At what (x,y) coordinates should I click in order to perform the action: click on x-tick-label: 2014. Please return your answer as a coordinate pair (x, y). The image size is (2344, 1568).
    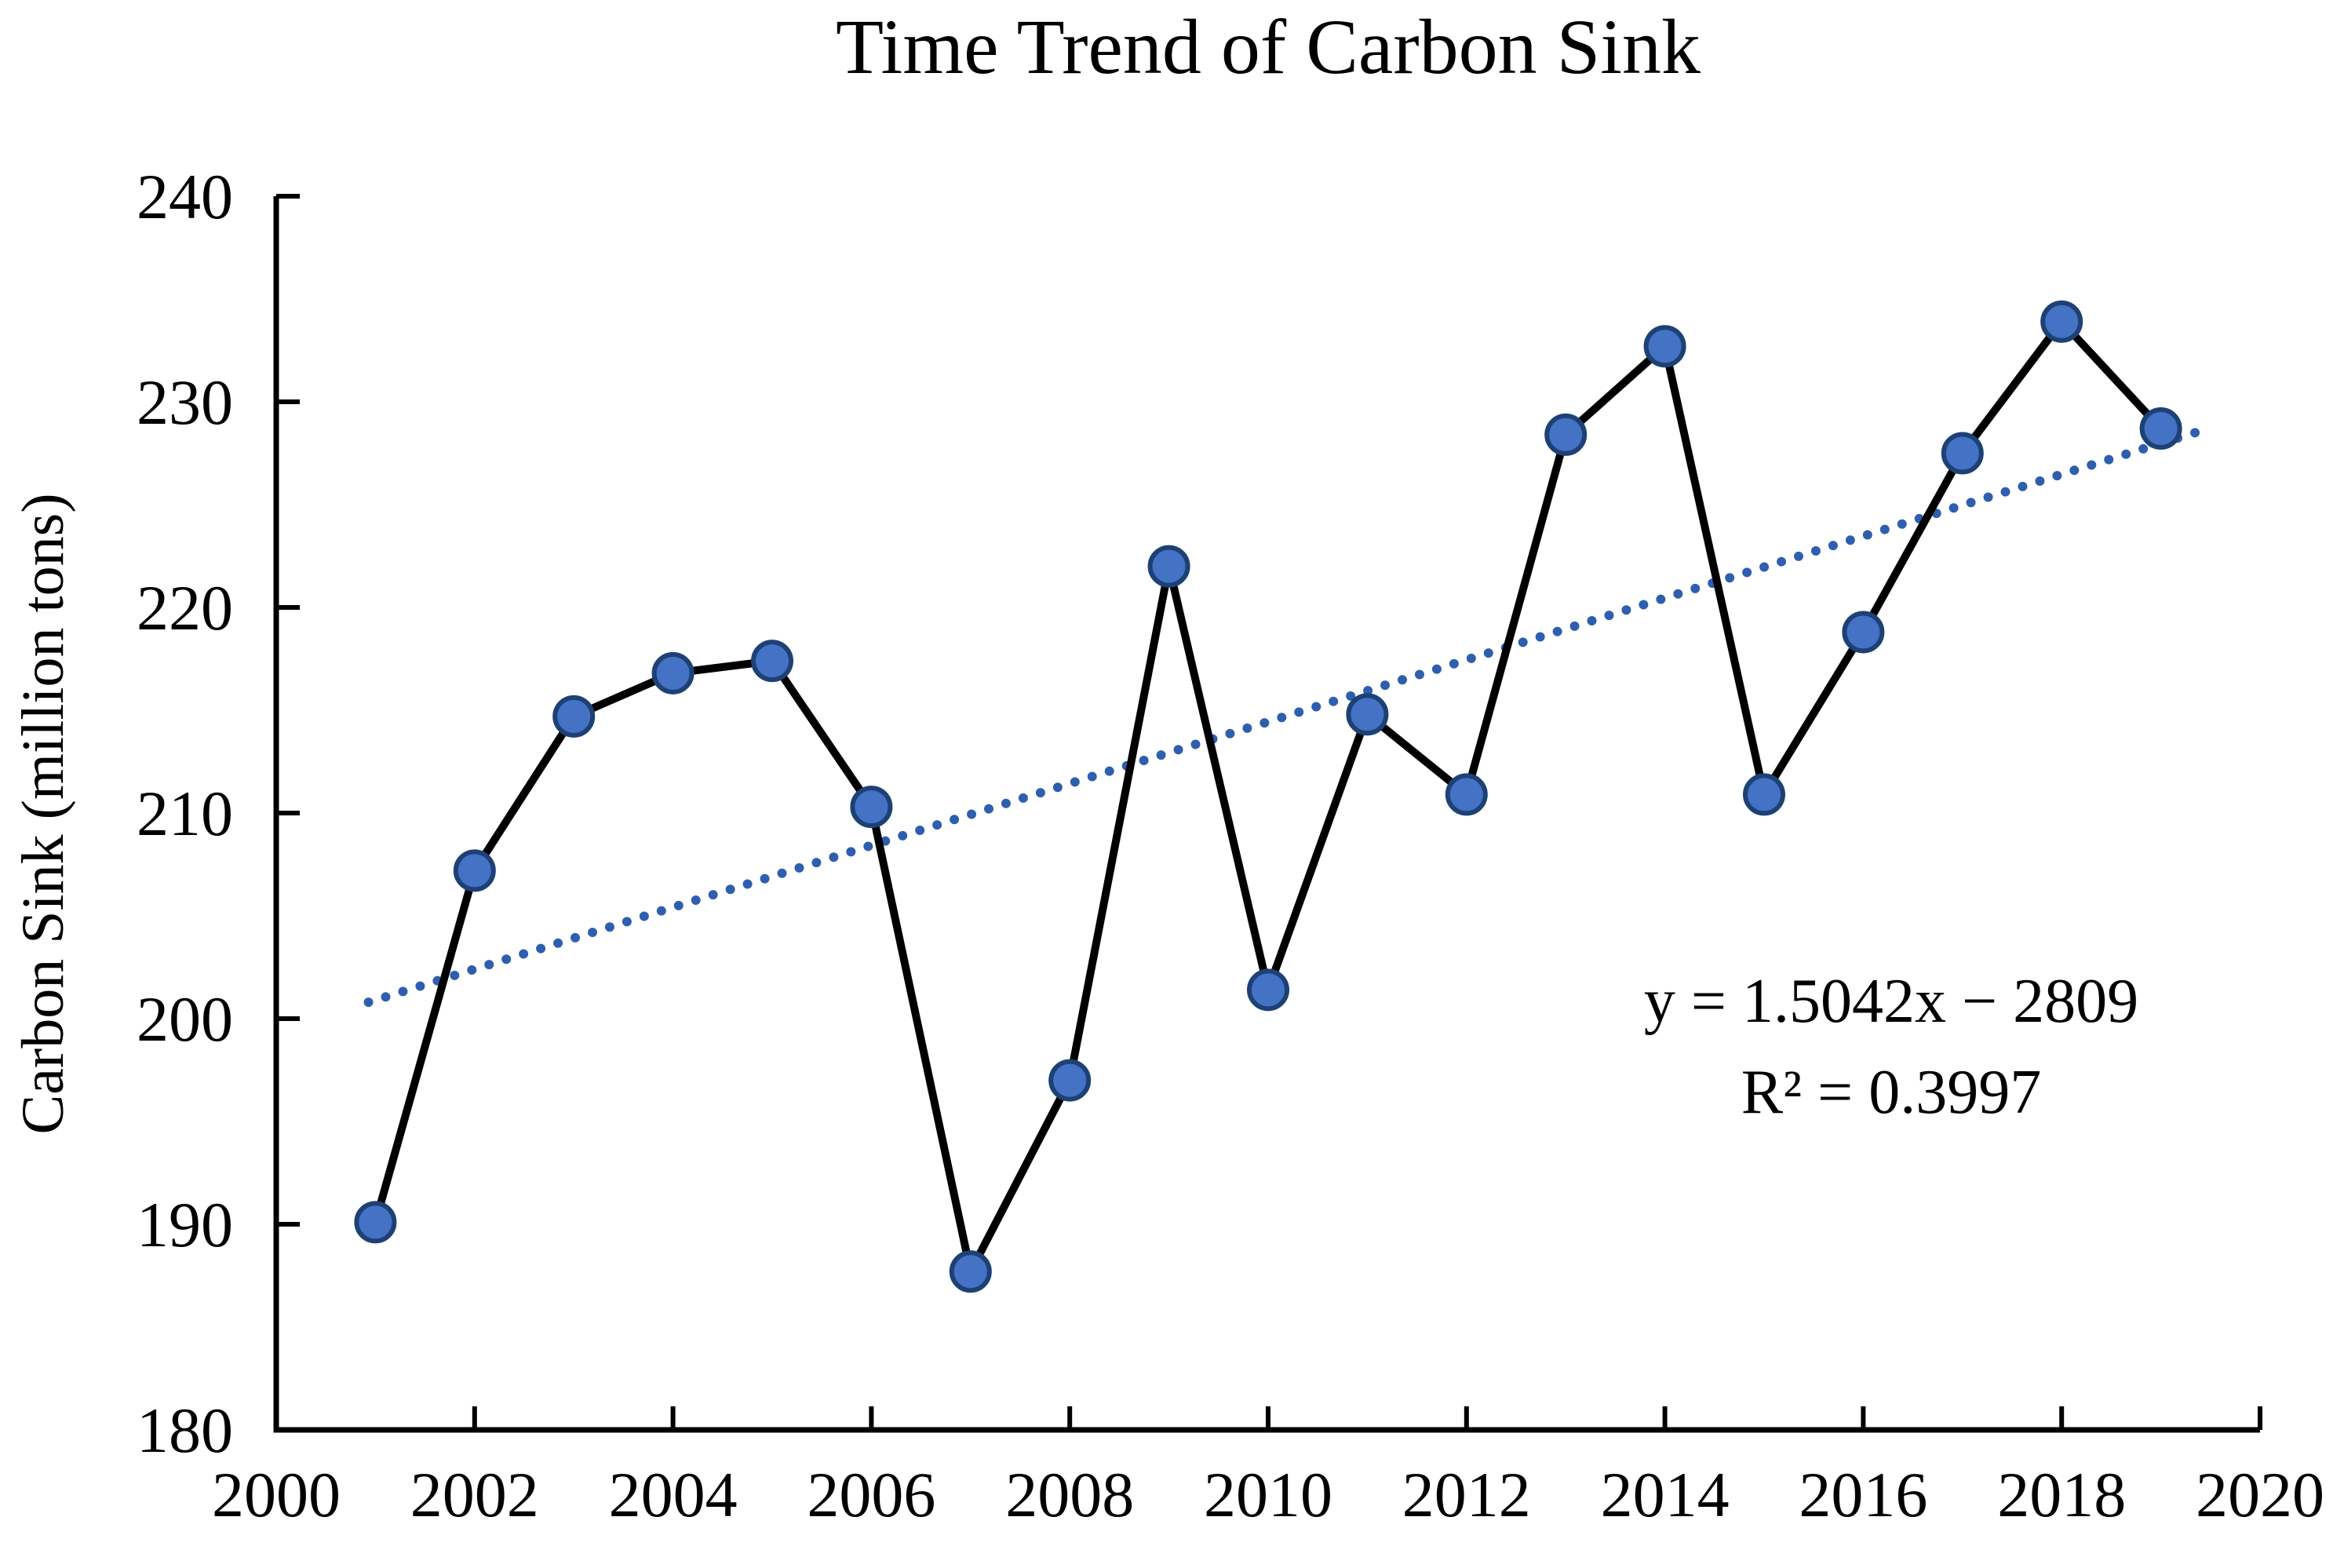
    Looking at the image, I should click on (1665, 1494).